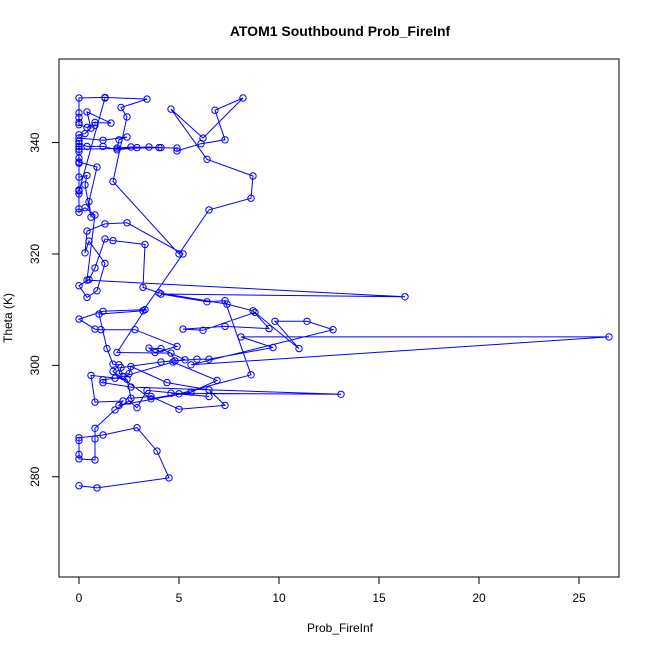  What do you see at coordinates (35, 365) in the screenshot?
I see `y-tick-label: 300` at bounding box center [35, 365].